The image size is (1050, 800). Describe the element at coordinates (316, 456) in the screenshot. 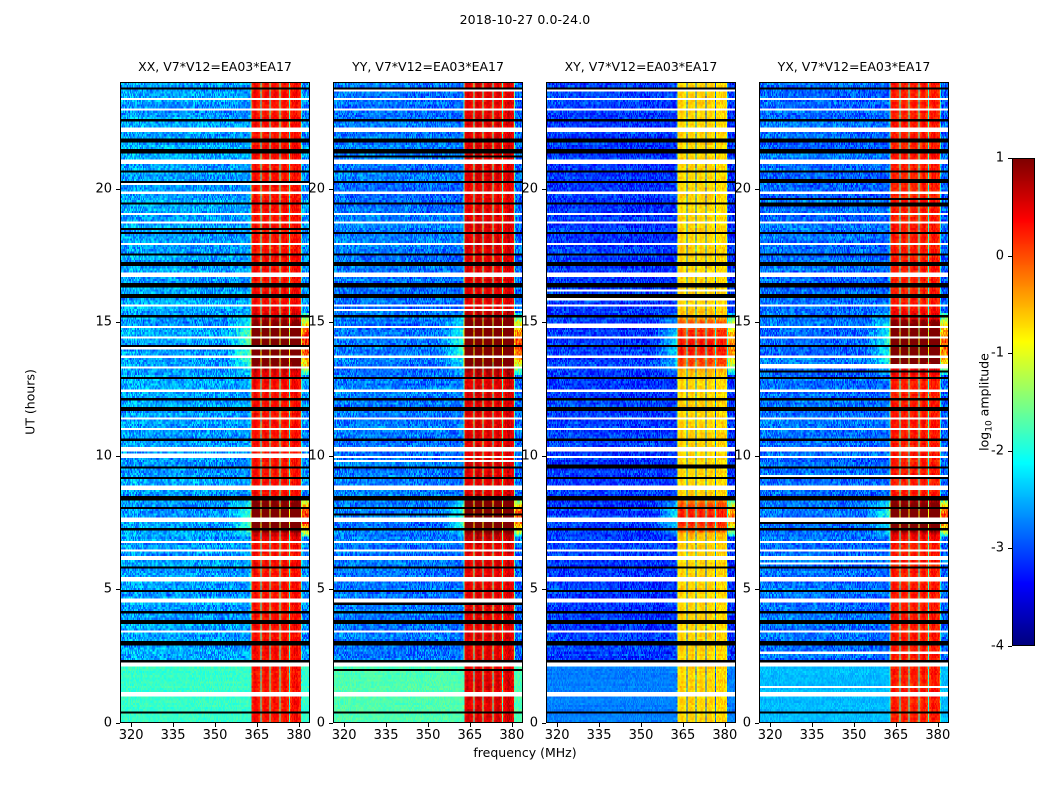

I see `panel-yy-yticklabel: 10` at that location.